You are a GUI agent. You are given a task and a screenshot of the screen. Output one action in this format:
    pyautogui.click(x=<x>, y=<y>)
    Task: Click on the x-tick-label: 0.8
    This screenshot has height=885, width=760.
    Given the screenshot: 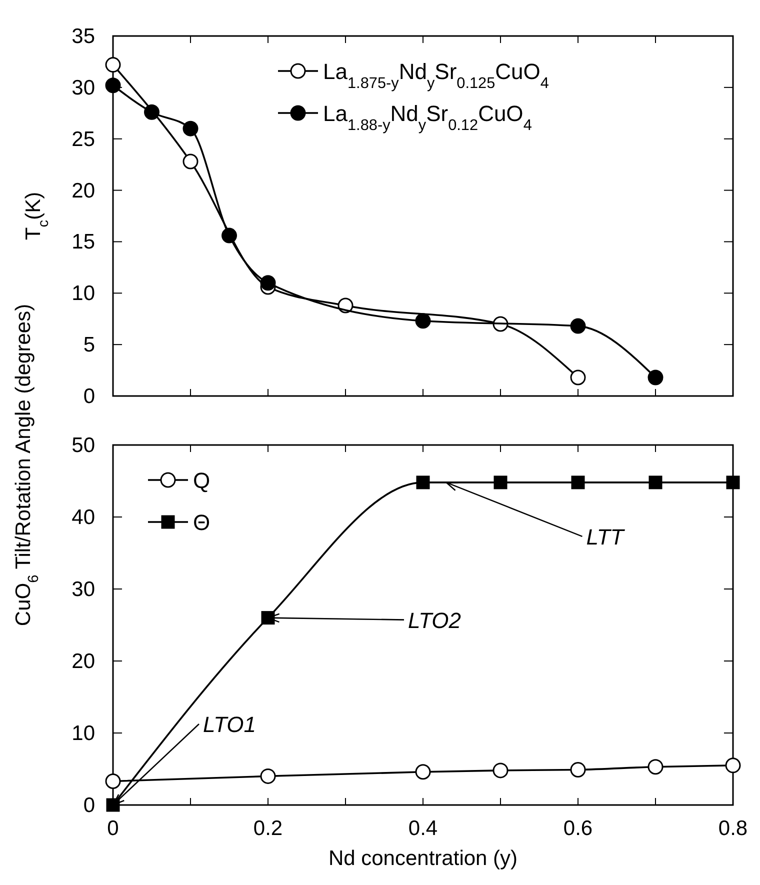 What is the action you would take?
    pyautogui.click(x=733, y=828)
    